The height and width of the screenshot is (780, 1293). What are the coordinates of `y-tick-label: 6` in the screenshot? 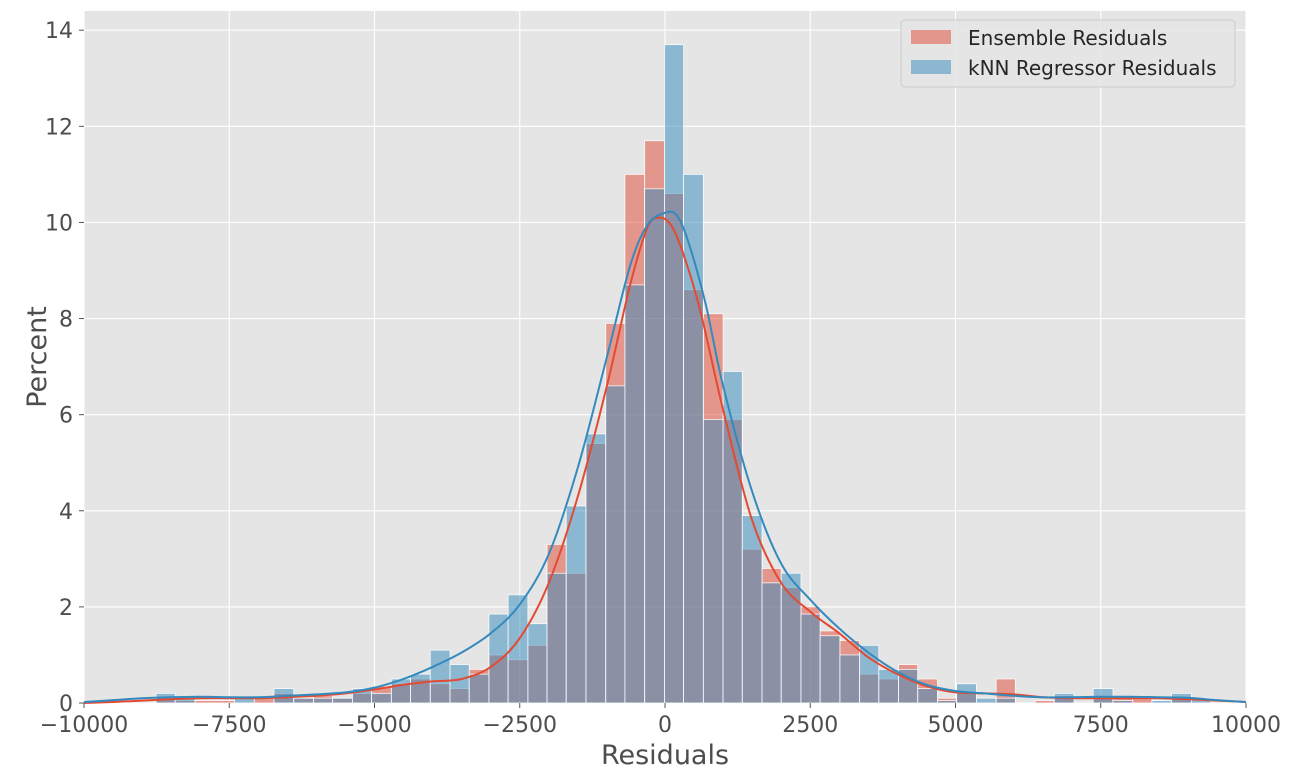 It's located at (66, 416).